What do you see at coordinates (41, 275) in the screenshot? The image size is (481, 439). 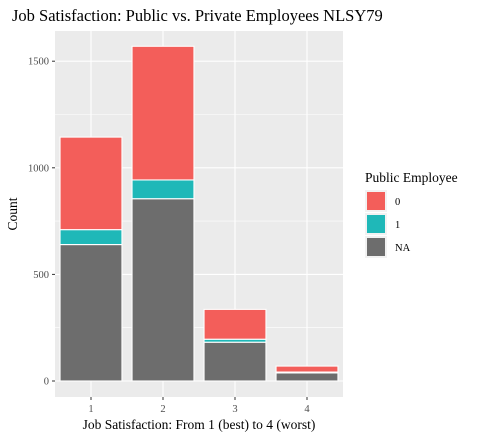 I see `y-tick-label: 500` at bounding box center [41, 275].